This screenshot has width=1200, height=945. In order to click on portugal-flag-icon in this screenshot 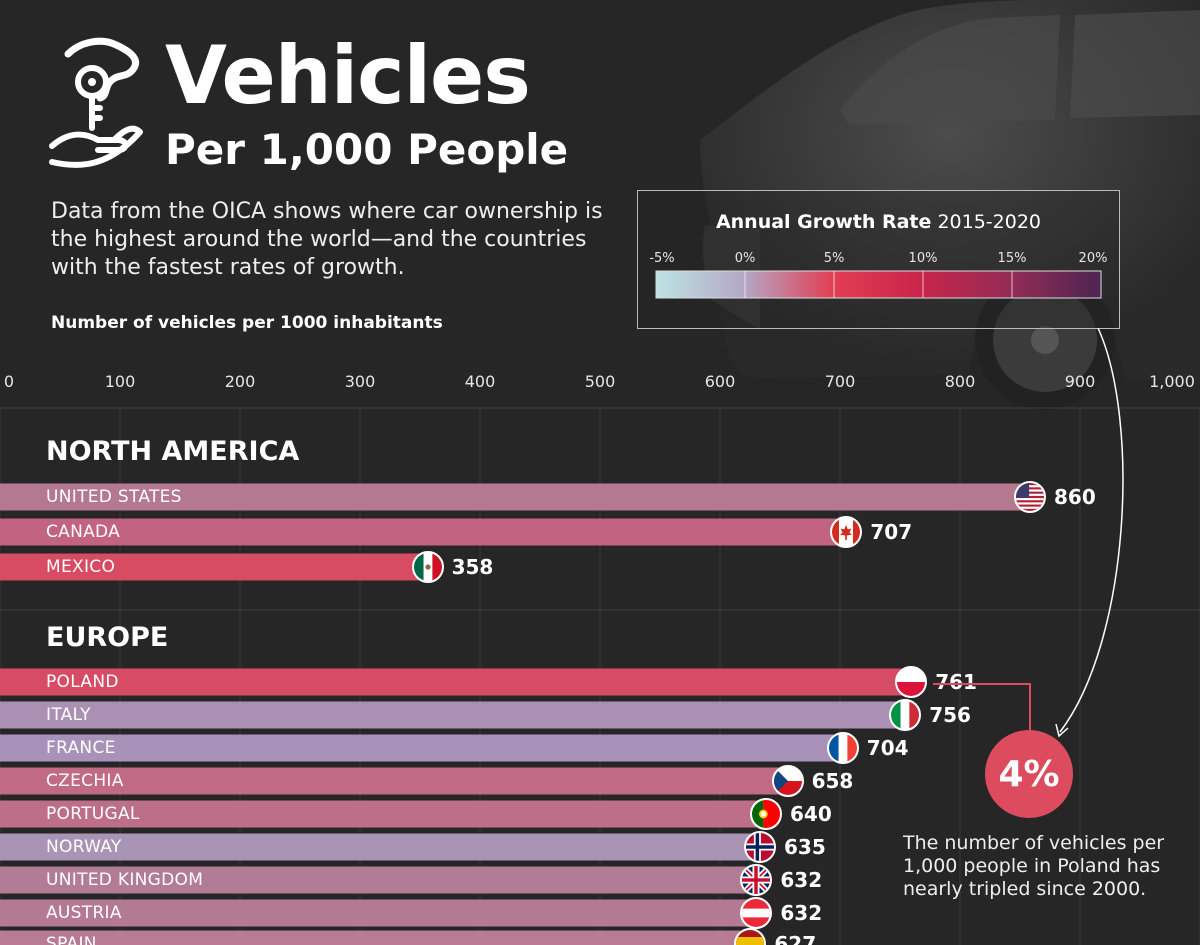, I will do `click(766, 814)`.